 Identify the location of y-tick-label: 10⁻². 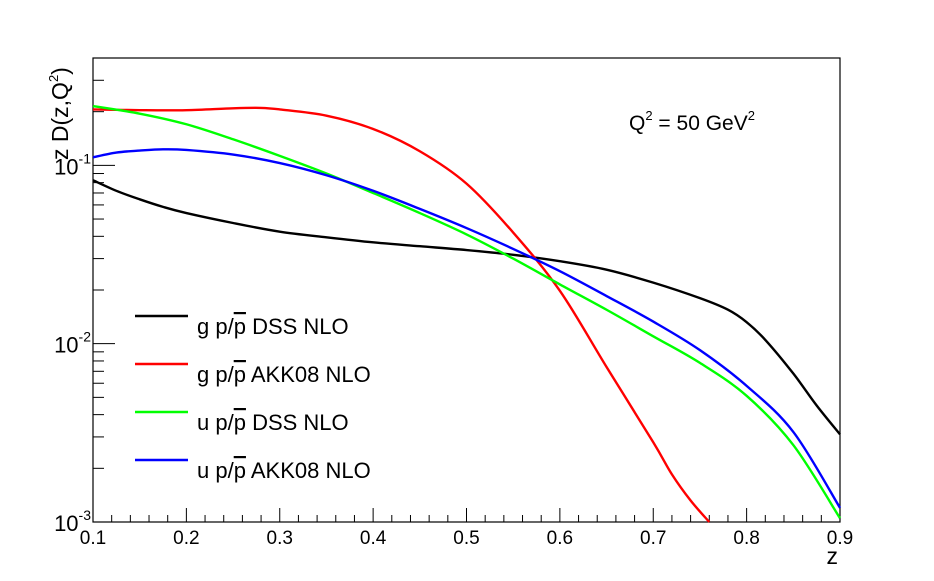
(72, 343).